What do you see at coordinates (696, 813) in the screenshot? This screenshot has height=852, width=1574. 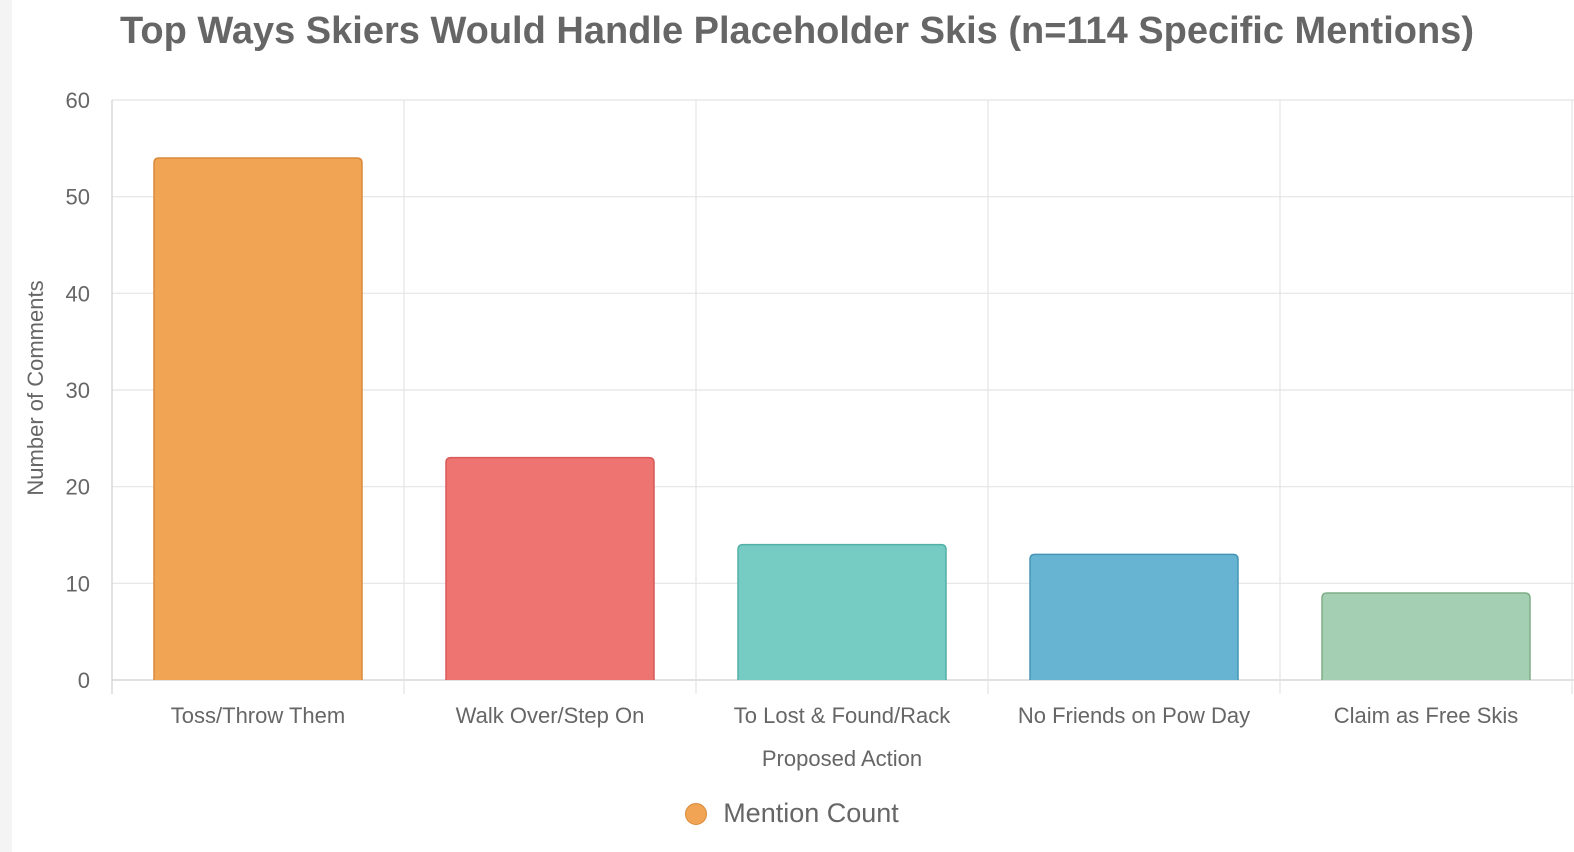 I see `legend-swatch-icon` at bounding box center [696, 813].